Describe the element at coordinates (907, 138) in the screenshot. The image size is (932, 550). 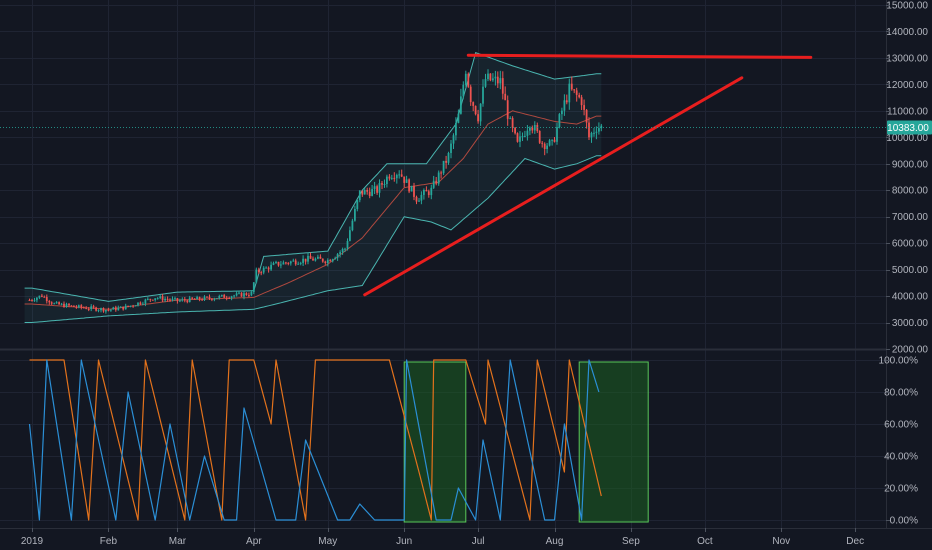
I see `price-tick-label: 10000.00` at that location.